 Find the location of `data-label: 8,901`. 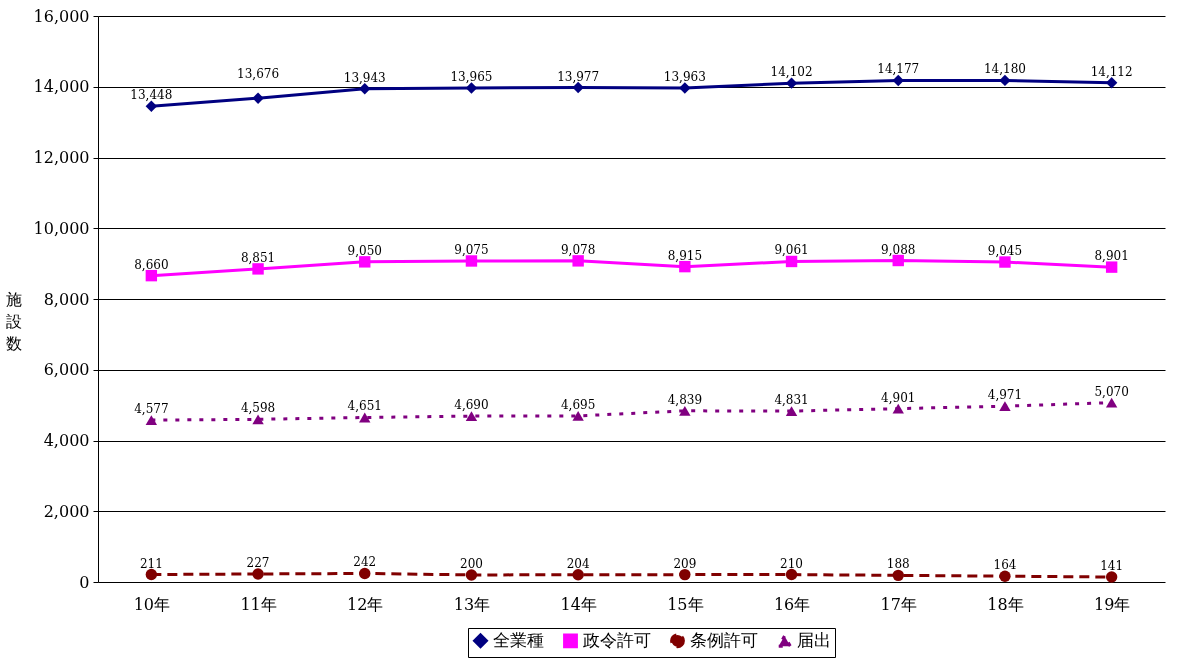

data-label: 8,901 is located at coordinates (1111, 256).